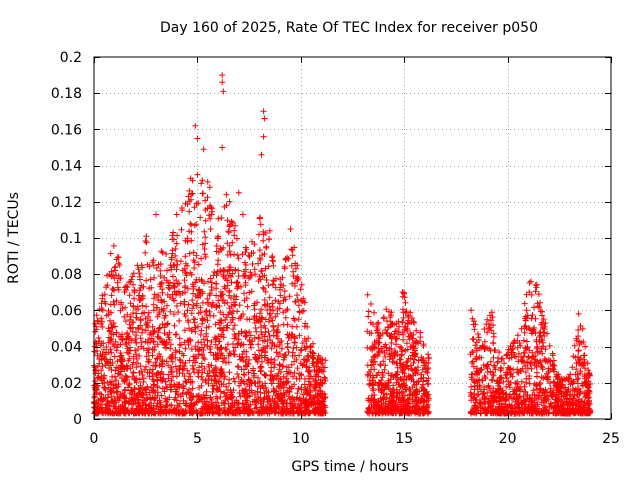 This screenshot has height=480, width=640. I want to click on y-tick-labels: 0 0.02 0.04 0.06 0.08 0.1 0.12 0.14 0.16 0.18 0.2, so click(66, 239).